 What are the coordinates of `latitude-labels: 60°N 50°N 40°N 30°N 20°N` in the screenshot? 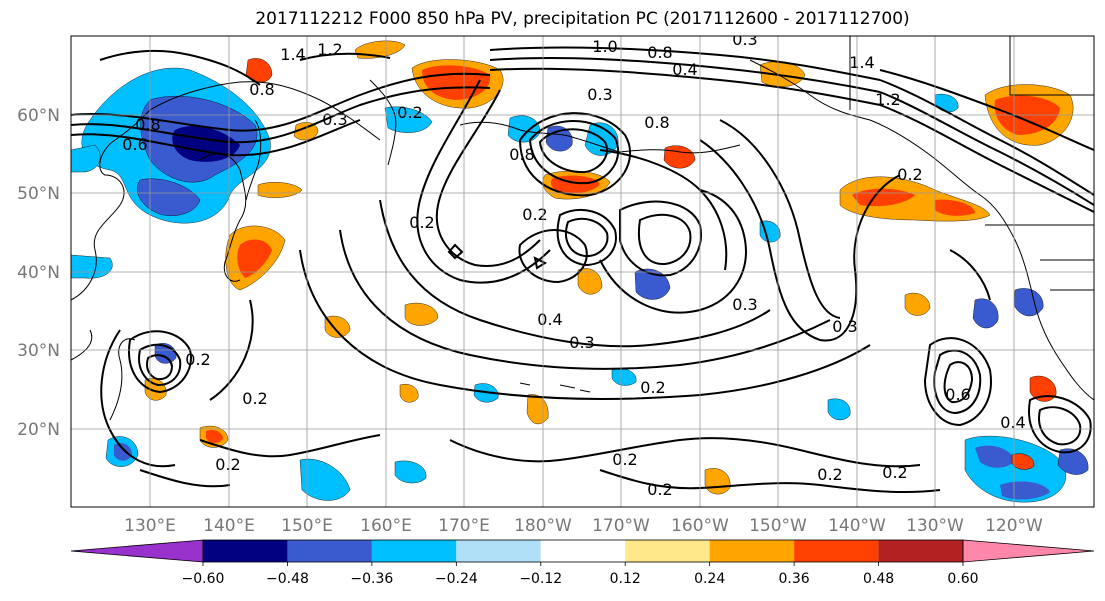 It's located at (38, 273).